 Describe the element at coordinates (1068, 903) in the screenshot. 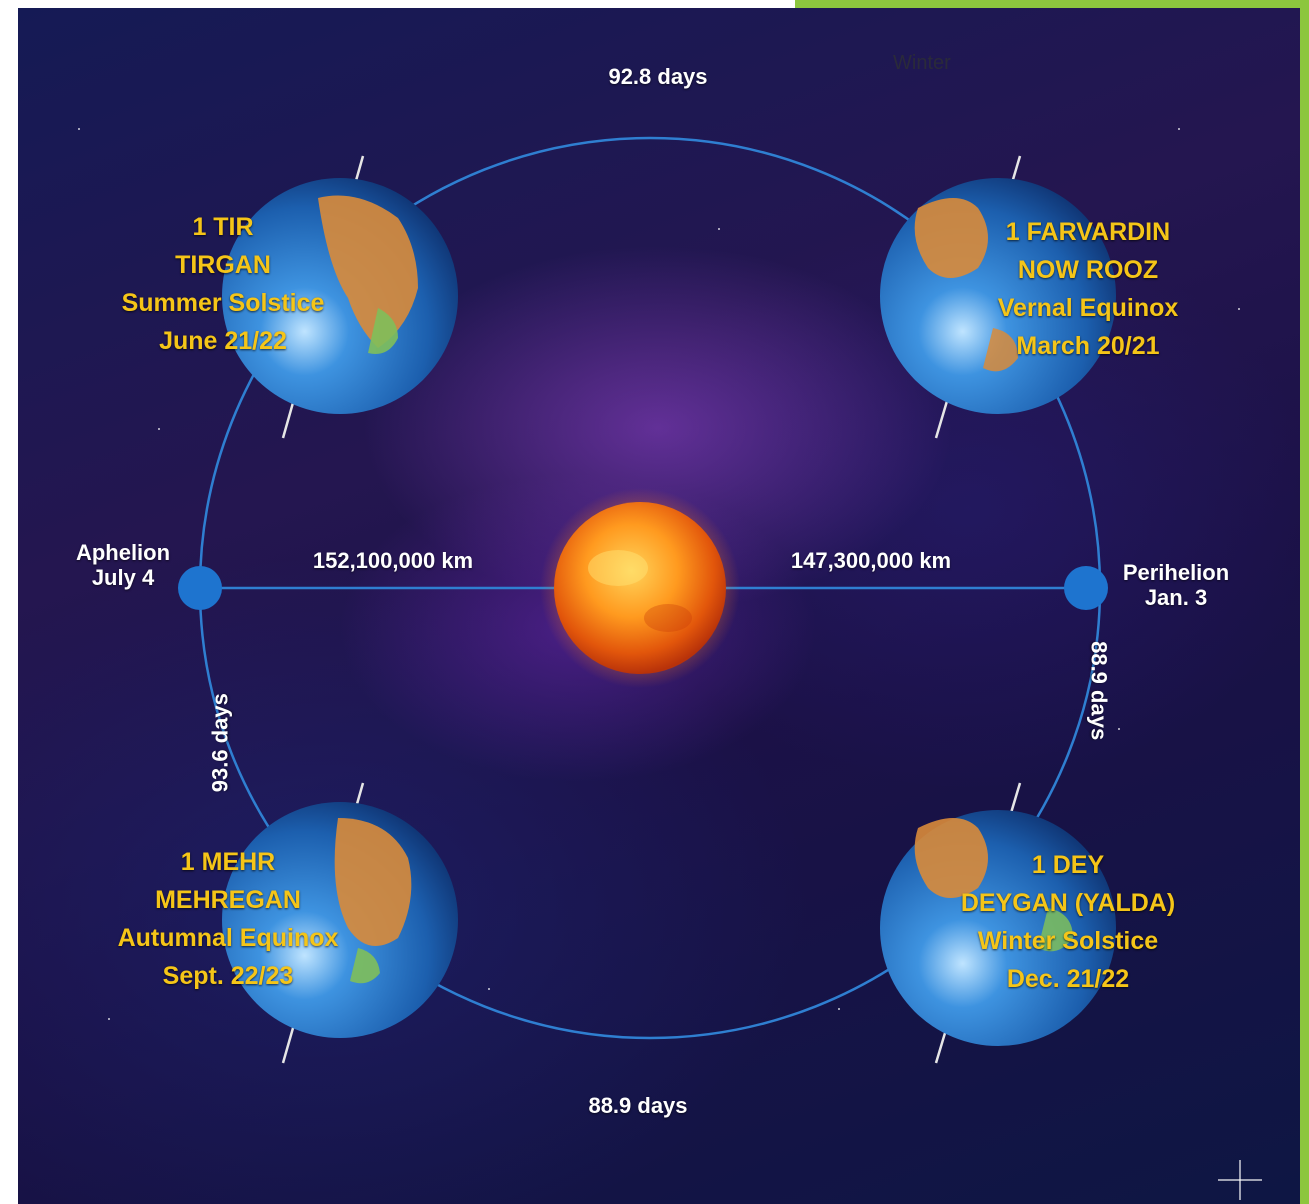

I see `winter-line2: DEYGAN (YALDA)` at that location.